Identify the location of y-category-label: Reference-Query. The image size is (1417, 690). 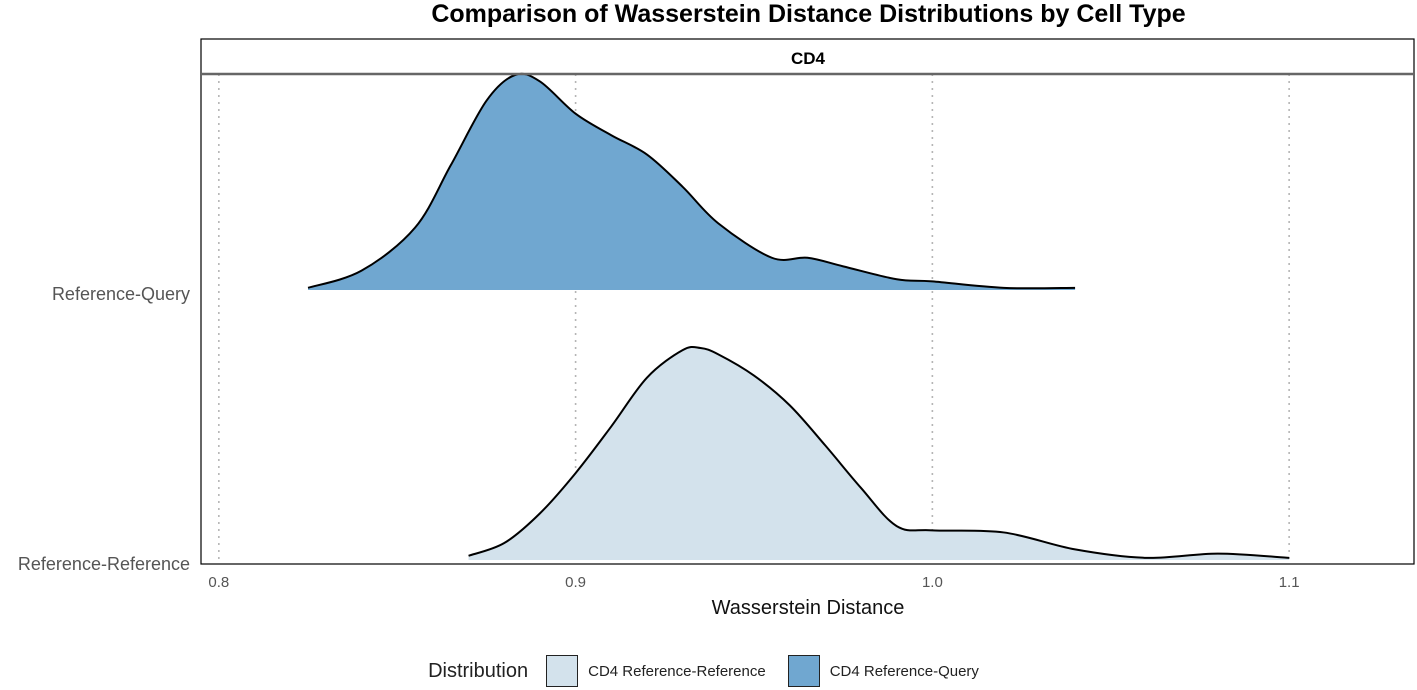
(121, 294).